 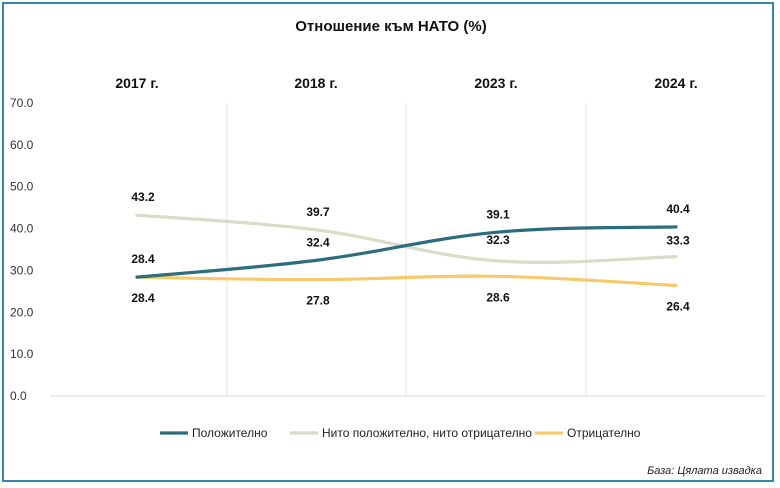 I want to click on data-label: 32.4, so click(x=318, y=242).